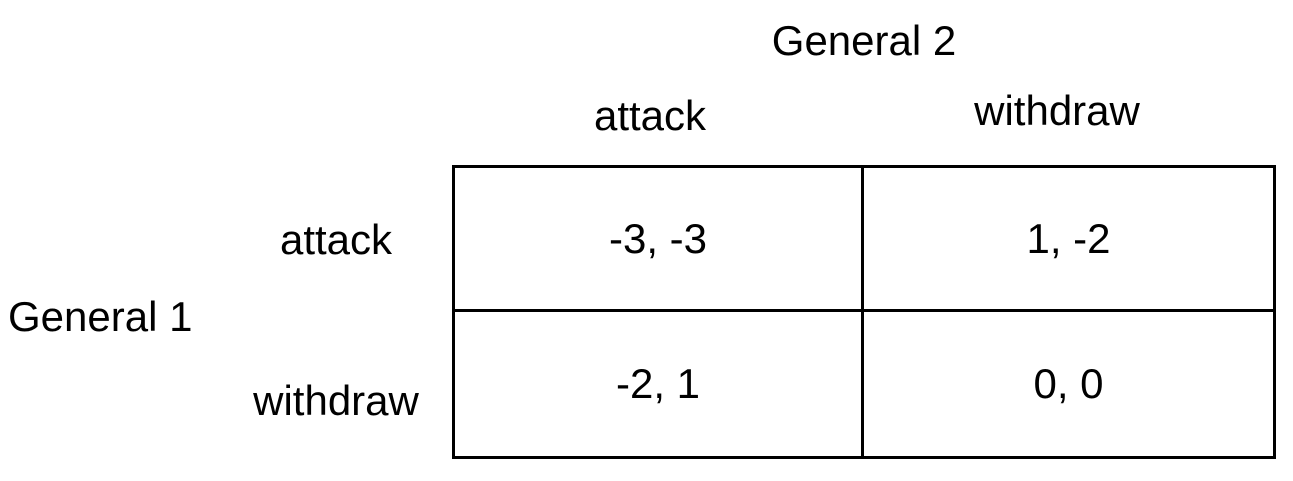  What do you see at coordinates (100, 316) in the screenshot?
I see `row-player-label: General 1` at bounding box center [100, 316].